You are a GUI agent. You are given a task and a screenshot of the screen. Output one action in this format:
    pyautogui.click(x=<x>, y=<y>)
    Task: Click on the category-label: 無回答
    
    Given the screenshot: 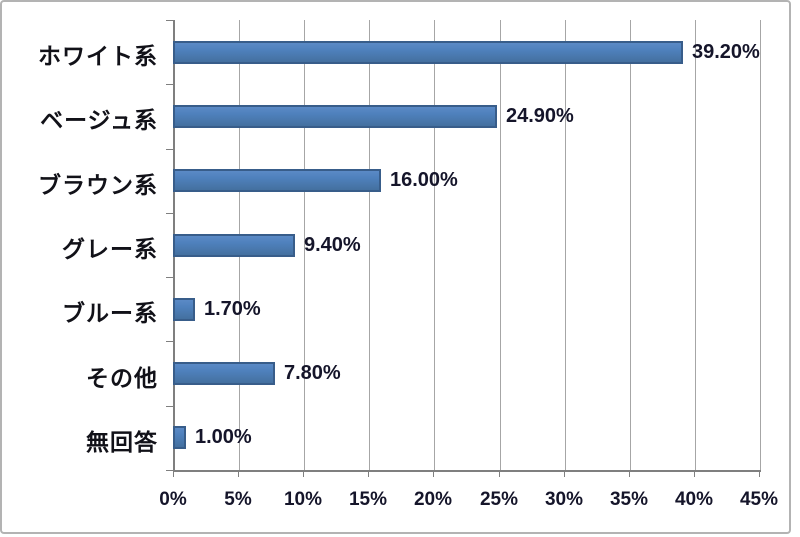 What is the action you would take?
    pyautogui.click(x=122, y=442)
    